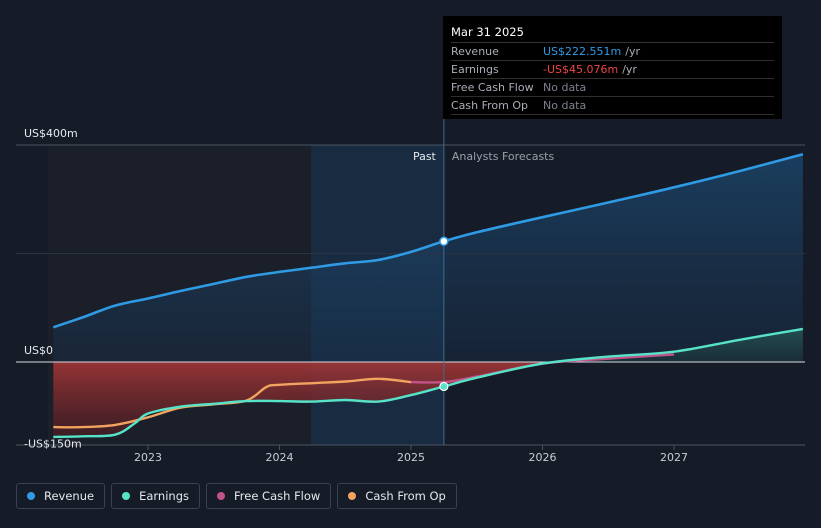 Image resolution: width=821 pixels, height=528 pixels. Describe the element at coordinates (221, 496) in the screenshot. I see `free-cash-flow-dot-icon` at that location.